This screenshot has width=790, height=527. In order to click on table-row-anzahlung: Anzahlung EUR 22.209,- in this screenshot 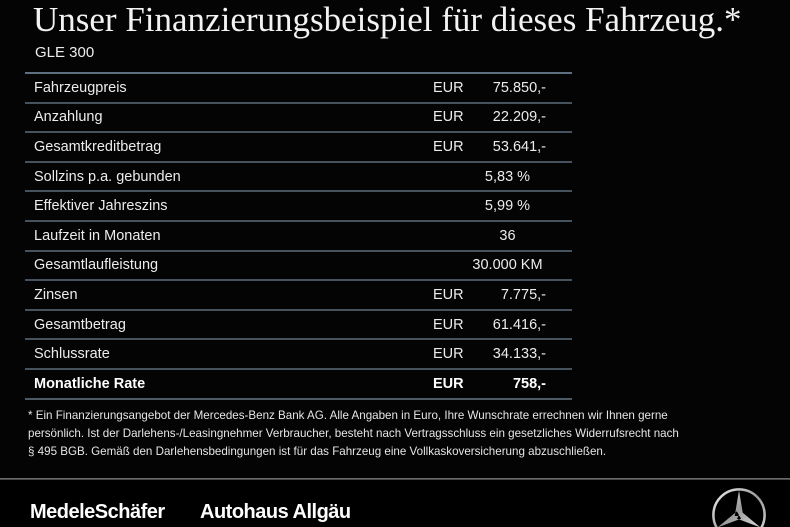, I will do `click(298, 116)`.